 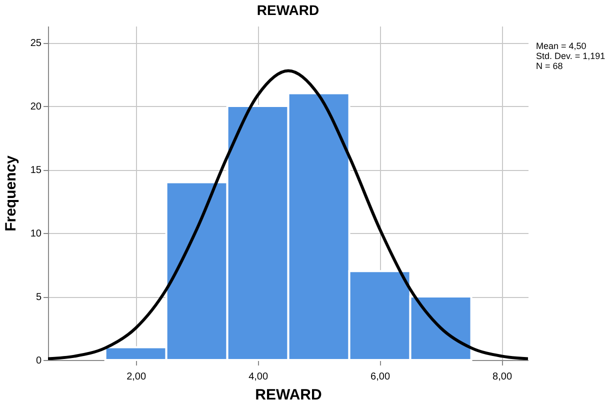 I want to click on y-tick-label: 0, so click(x=39, y=361).